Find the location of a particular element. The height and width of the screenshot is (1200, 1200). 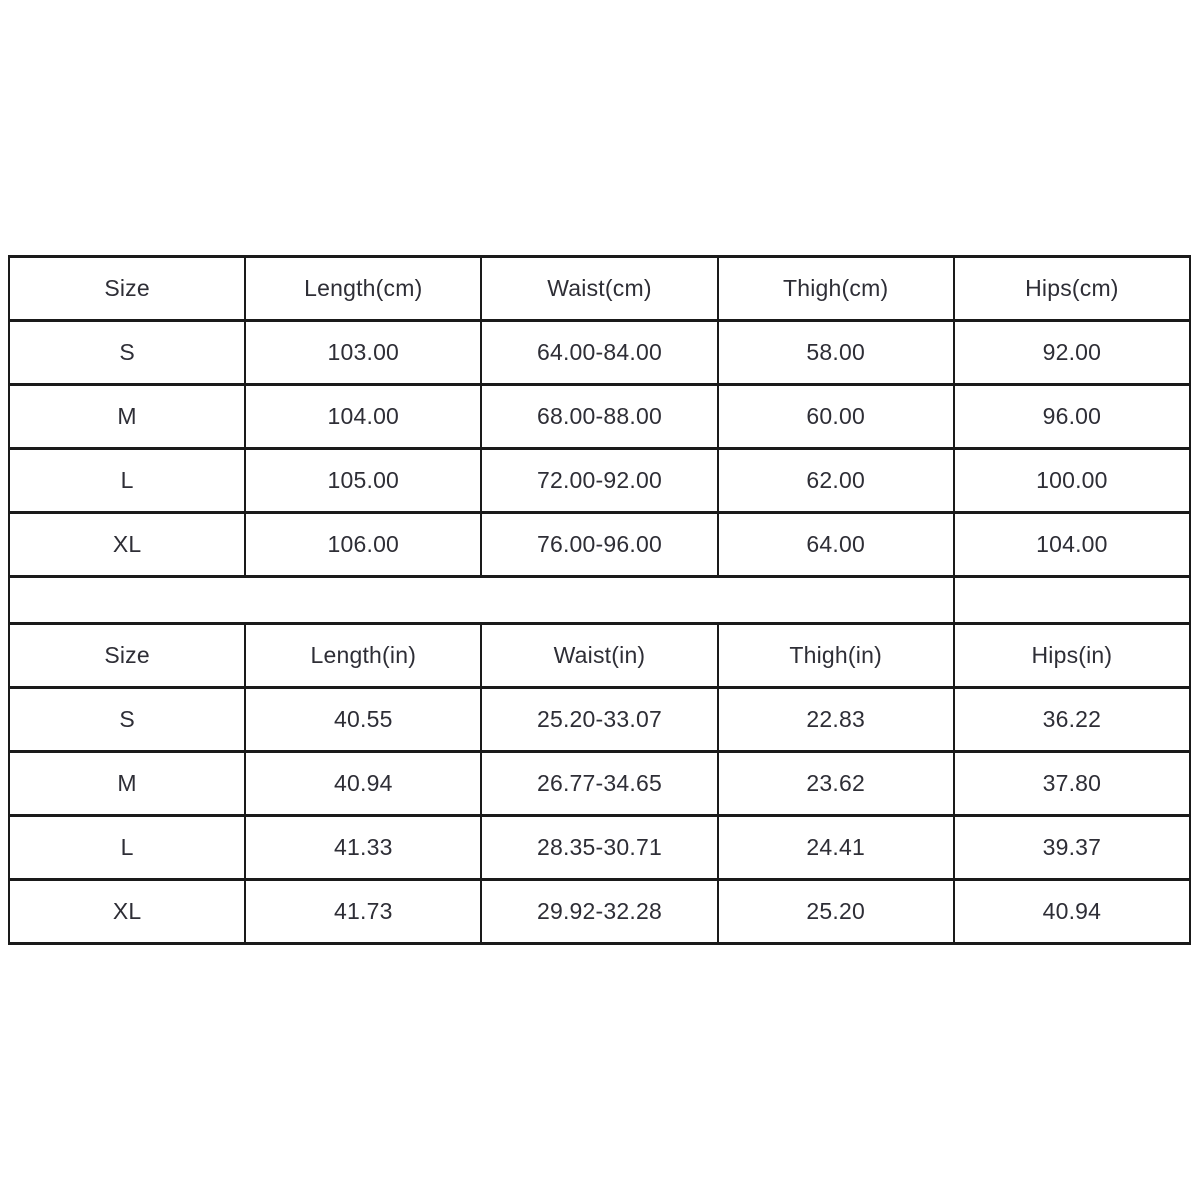

cell-cm-xl-length: 106.00 is located at coordinates (363, 544).